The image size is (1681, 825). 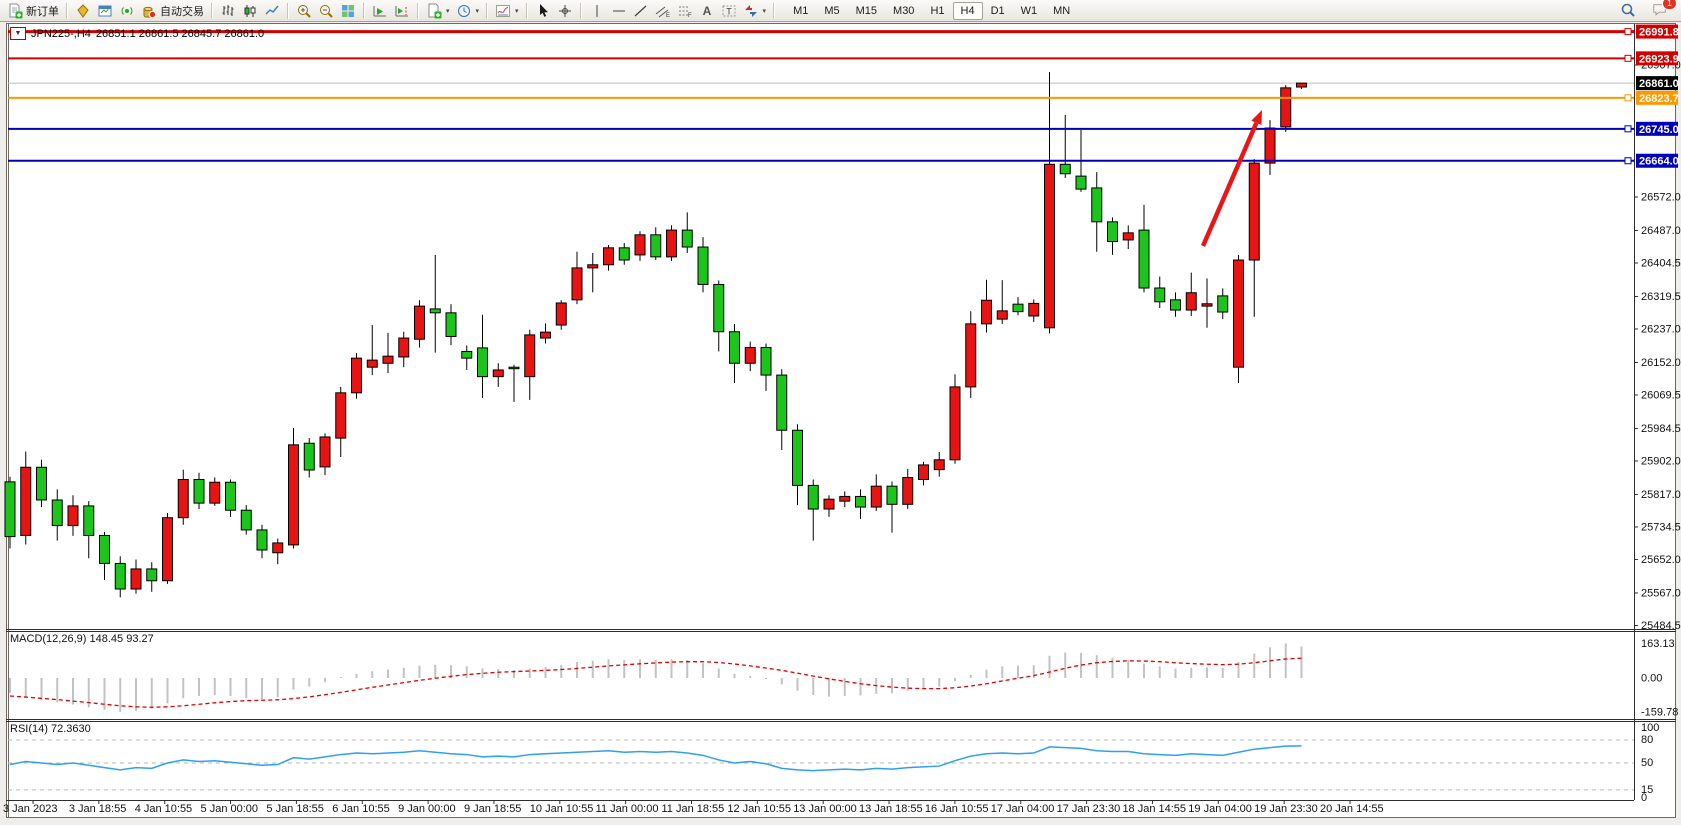 I want to click on timeframe-mn: MN, so click(x=1062, y=10).